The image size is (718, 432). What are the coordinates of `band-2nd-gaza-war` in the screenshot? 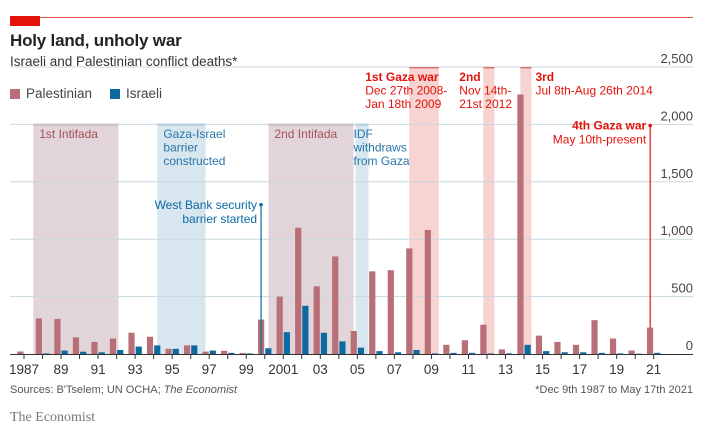 It's located at (489, 210).